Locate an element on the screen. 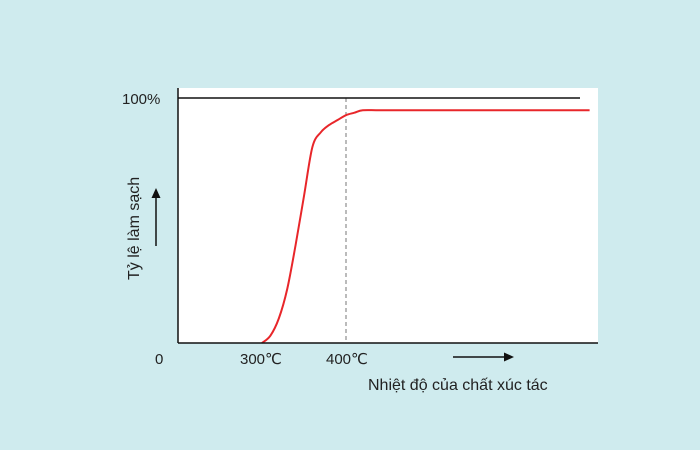 The height and width of the screenshot is (450, 700). y-axis-title: Tỷ lệ làm sạch is located at coordinates (134, 228).